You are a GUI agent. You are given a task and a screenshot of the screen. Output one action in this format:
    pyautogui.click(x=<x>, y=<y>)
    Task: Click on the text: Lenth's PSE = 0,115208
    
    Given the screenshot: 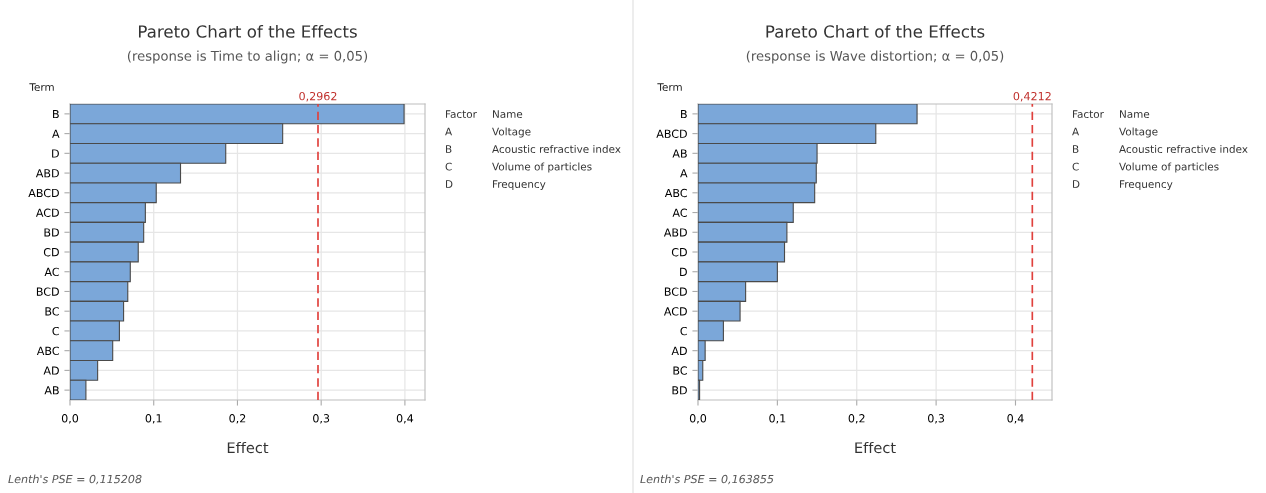 What is the action you would take?
    pyautogui.click(x=75, y=479)
    